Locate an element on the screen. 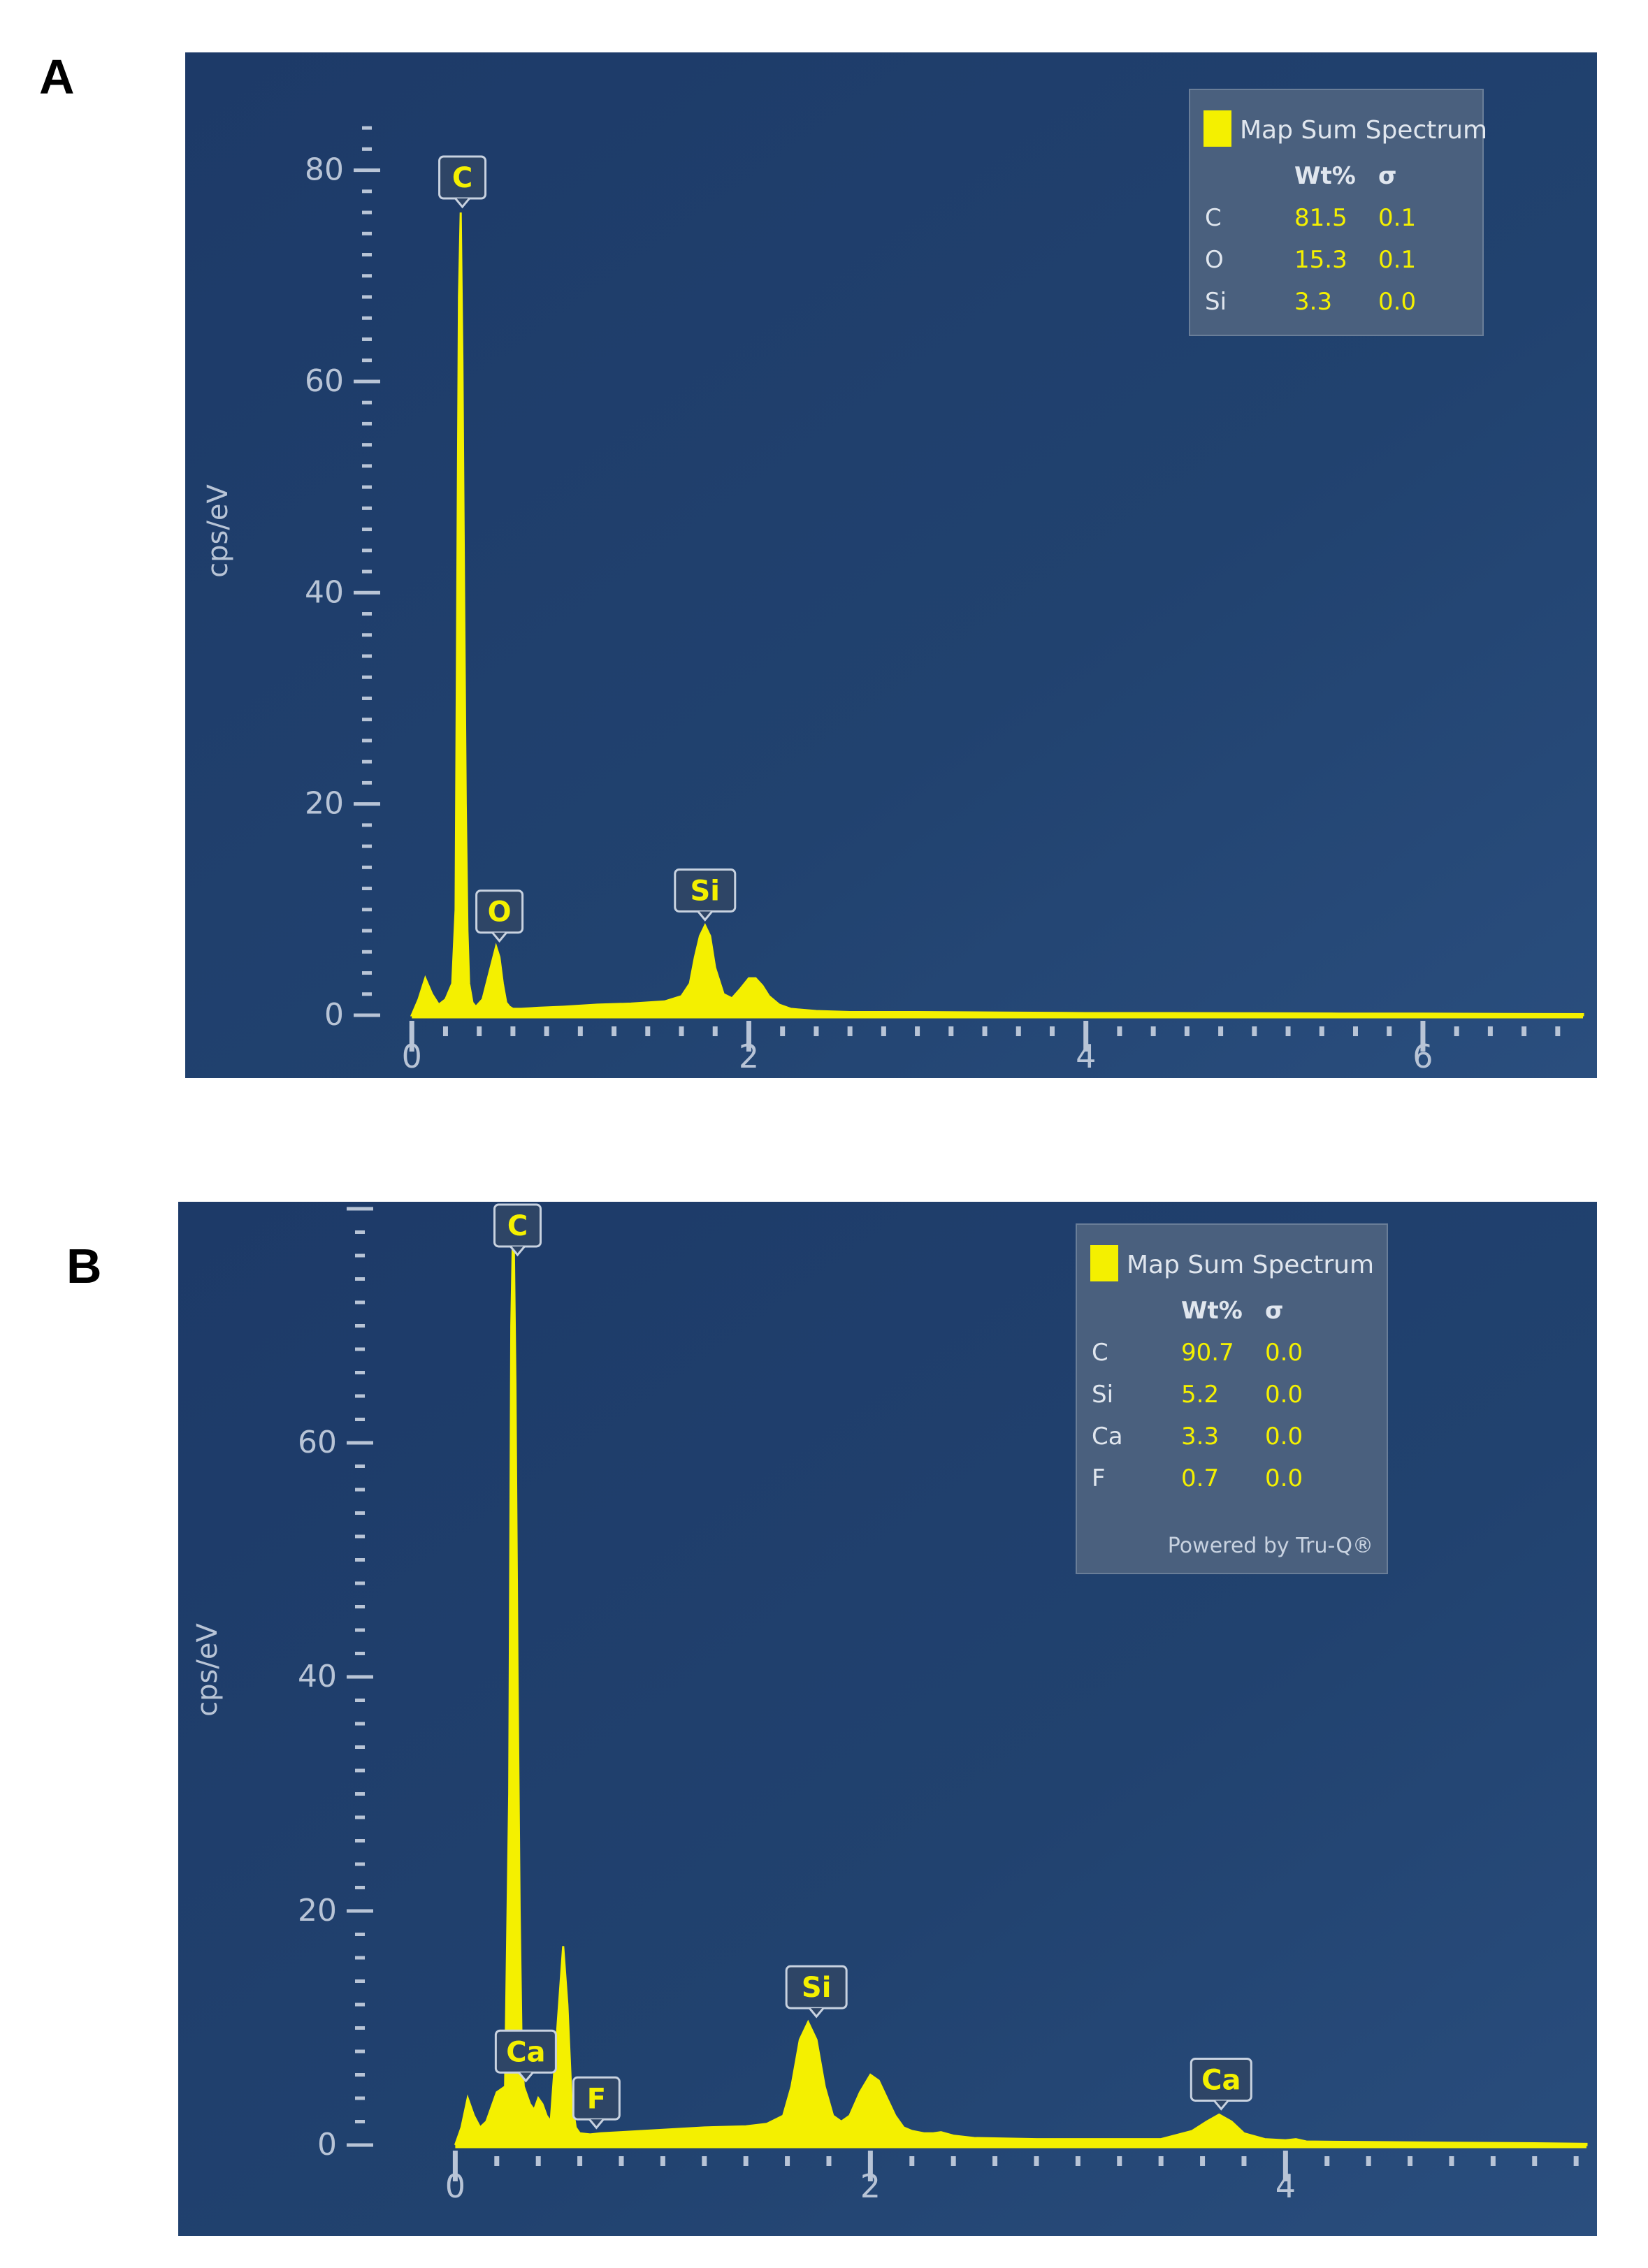 The image size is (1648, 2268). peak-label-f: F is located at coordinates (596, 2103).